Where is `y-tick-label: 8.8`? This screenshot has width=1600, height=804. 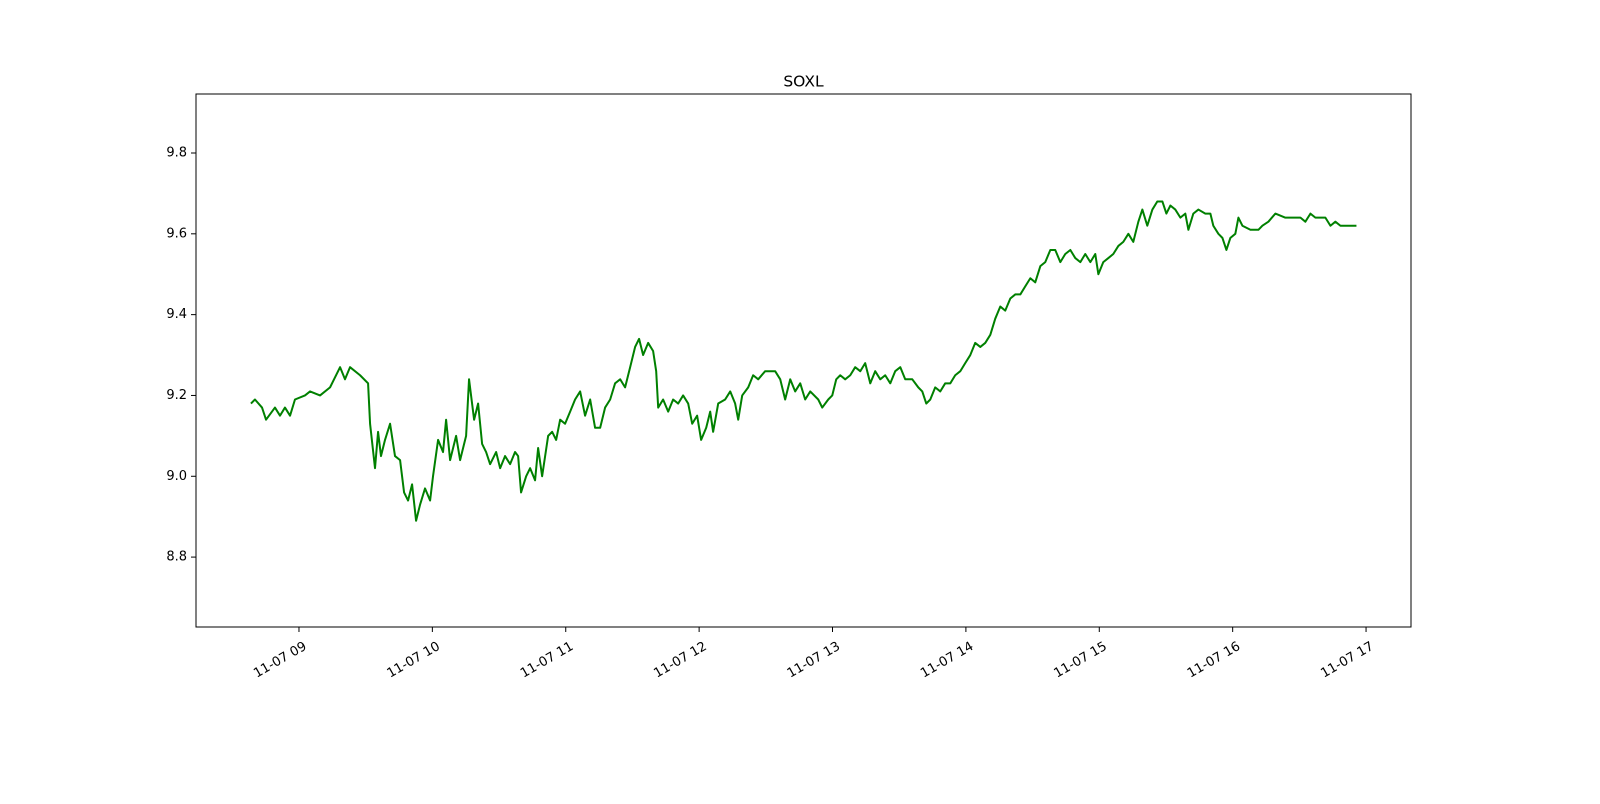
y-tick-label: 8.8 is located at coordinates (176, 557).